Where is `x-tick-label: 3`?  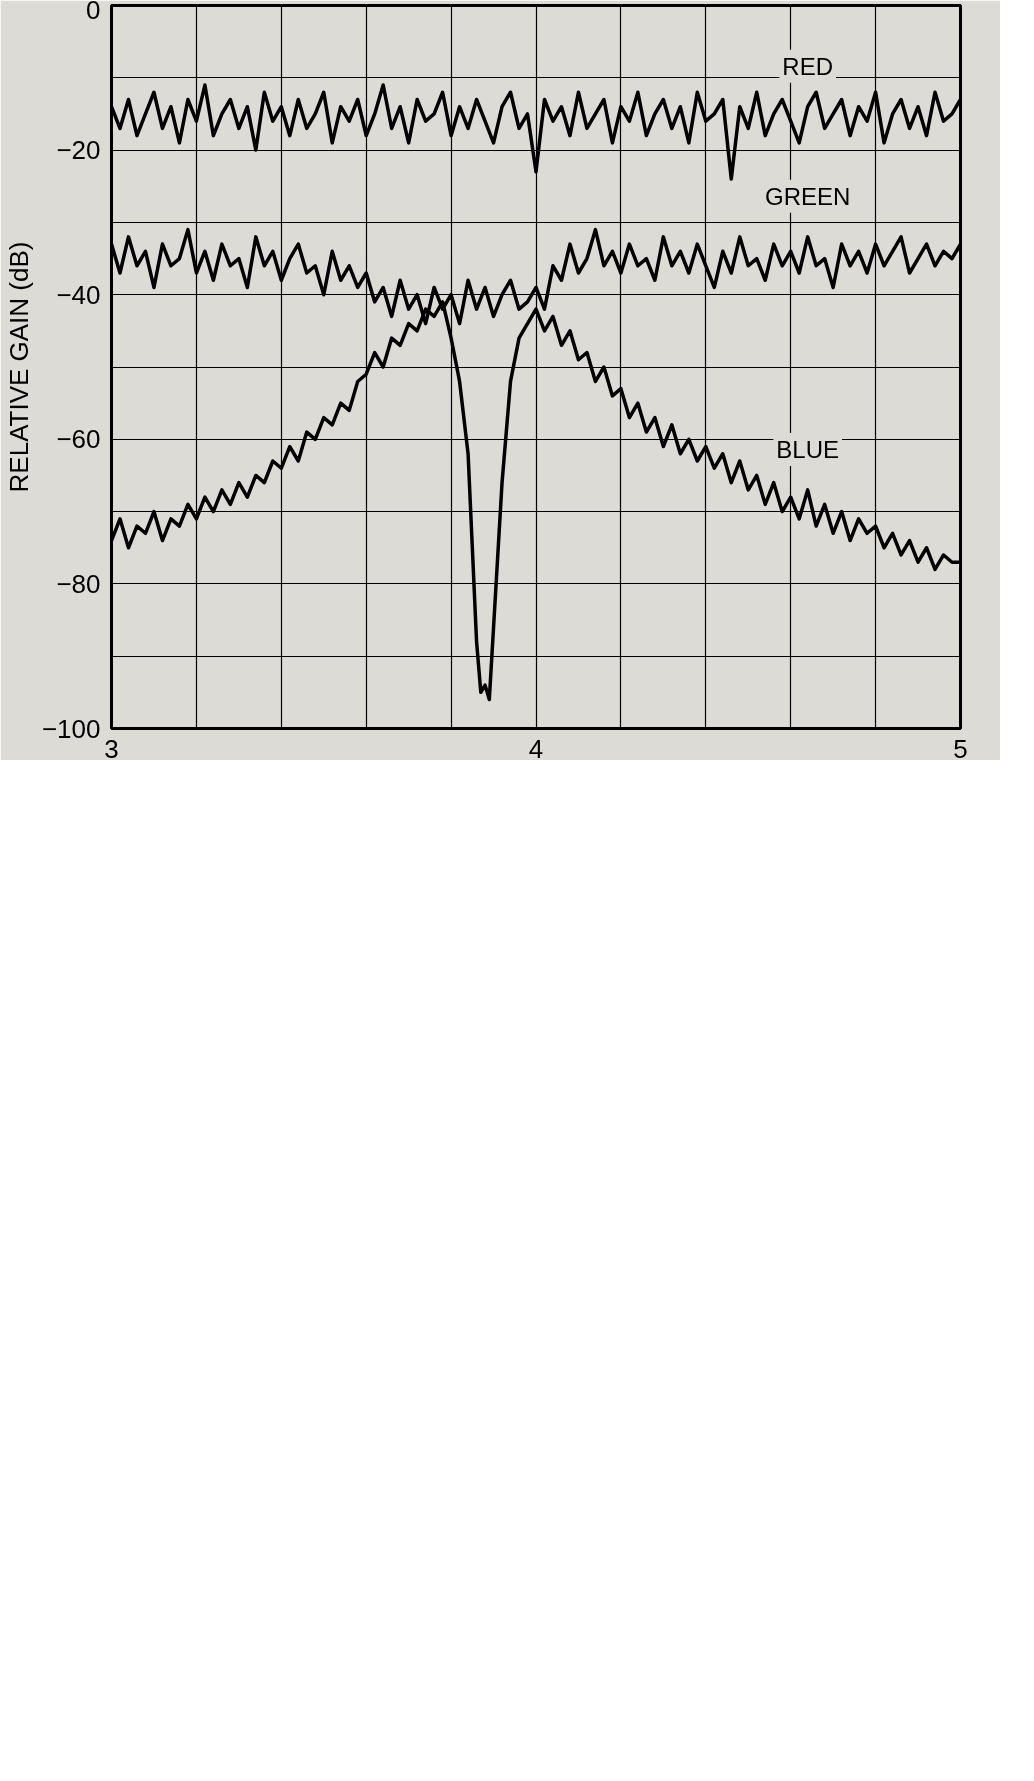
x-tick-label: 3 is located at coordinates (111, 748).